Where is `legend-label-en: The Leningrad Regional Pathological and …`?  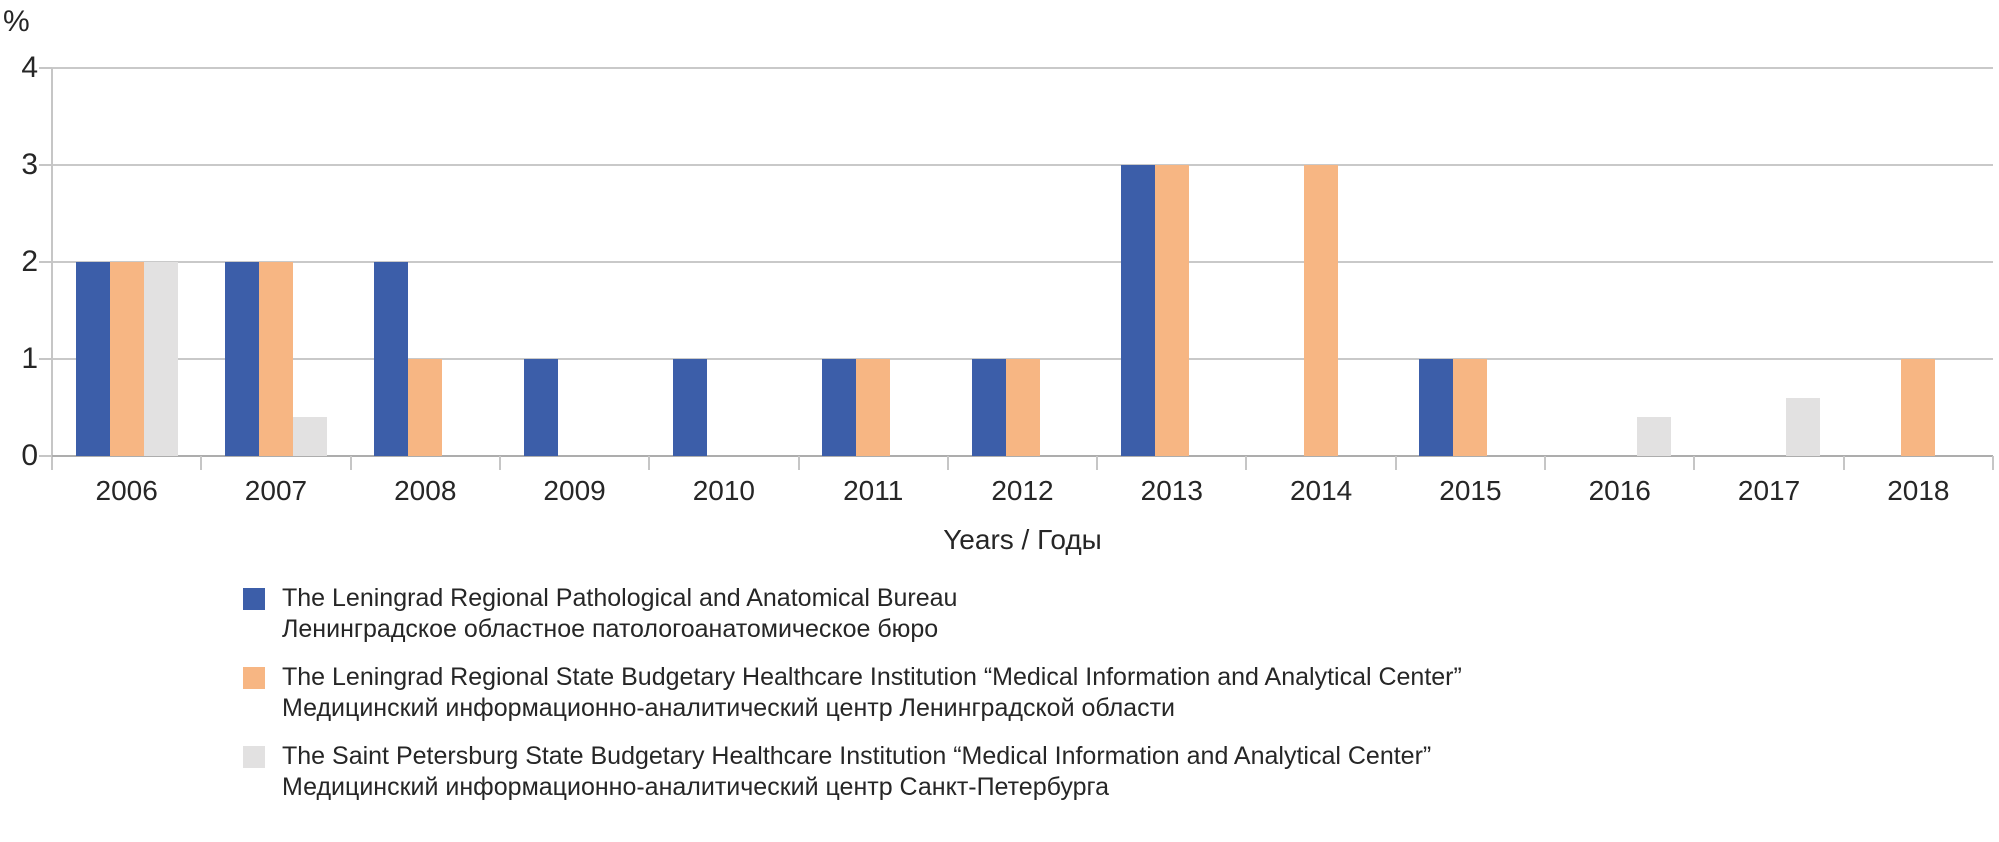 legend-label-en: The Leningrad Regional Pathological and … is located at coordinates (620, 598).